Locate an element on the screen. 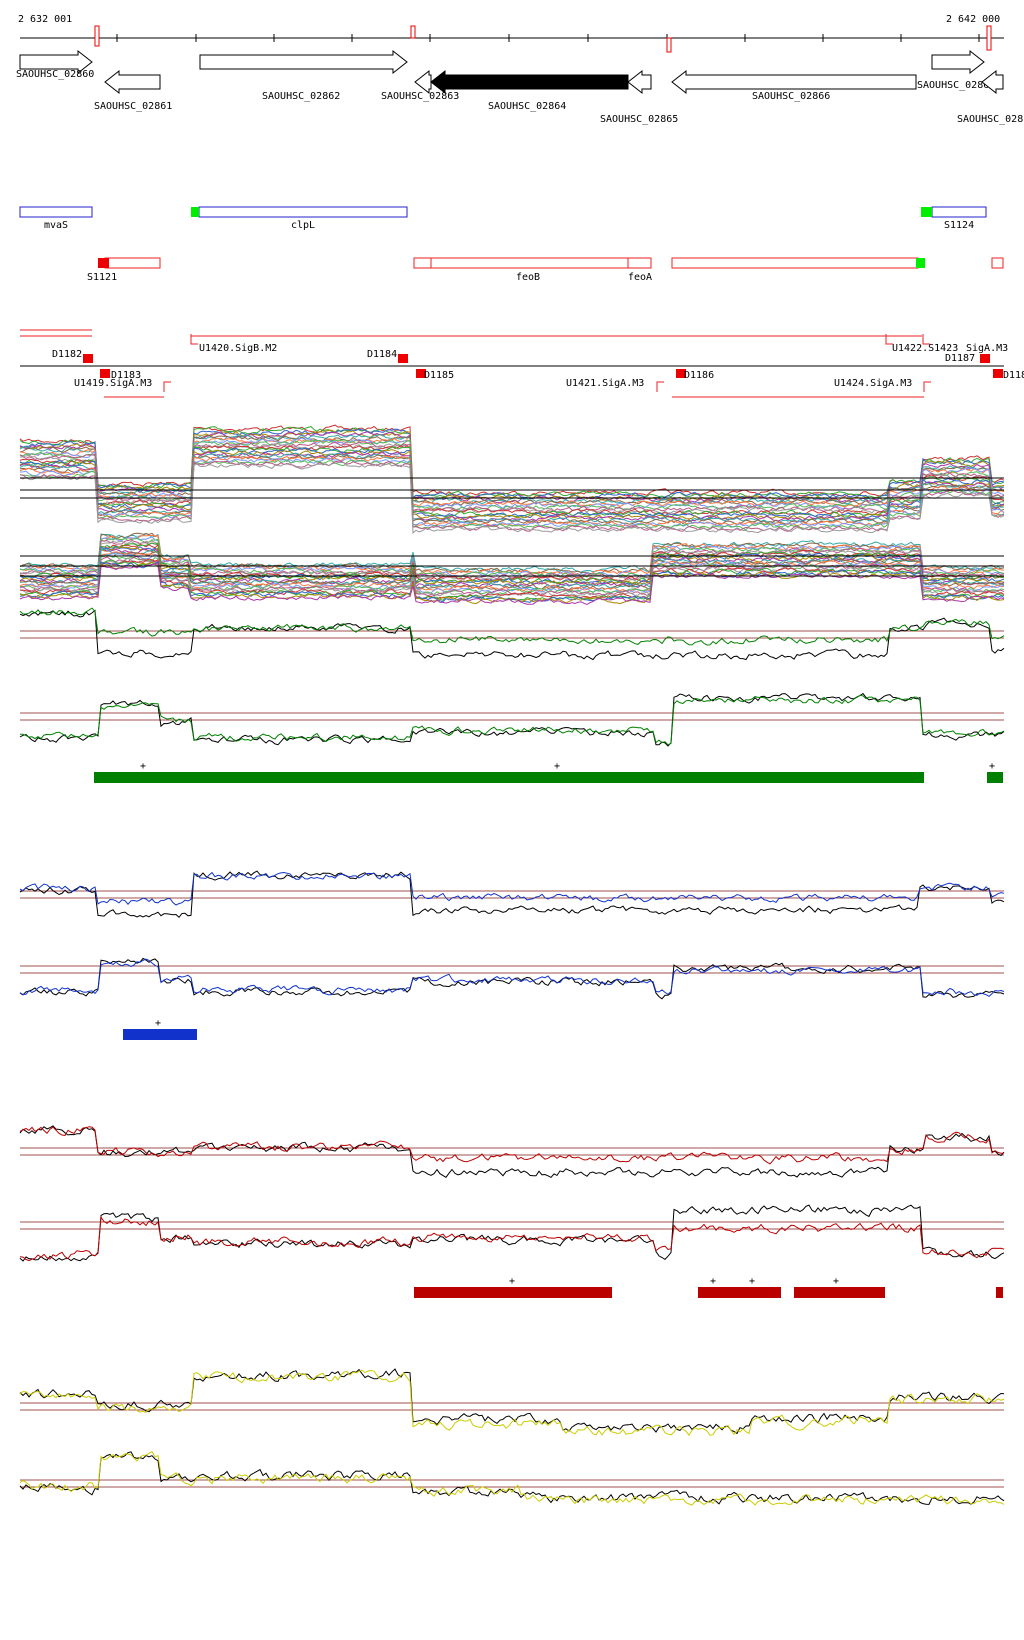 The width and height of the screenshot is (1024, 1640). annotation-label: feoB is located at coordinates (528, 277).